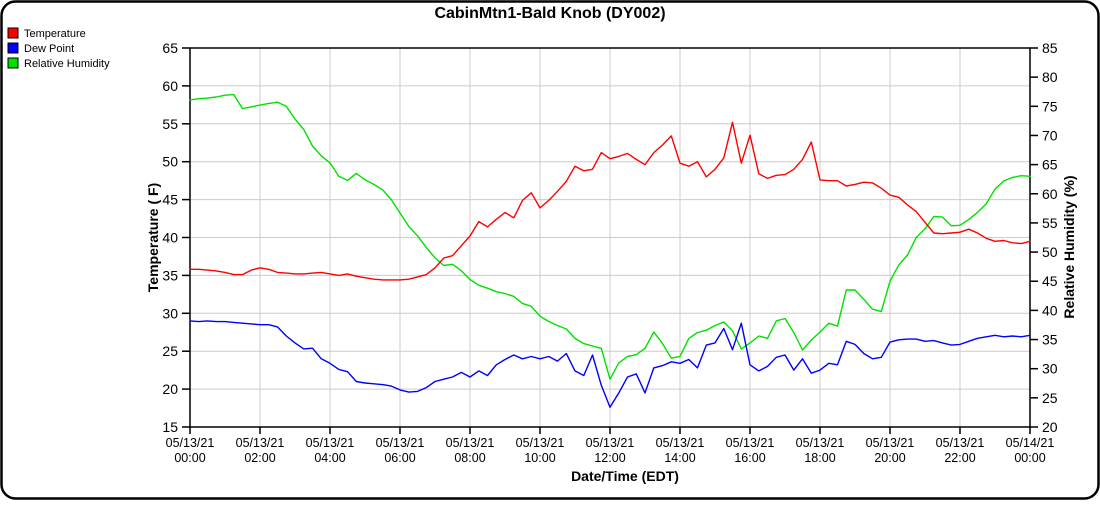 The width and height of the screenshot is (1100, 505). I want to click on left-axis-tick-label: 55, so click(170, 124).